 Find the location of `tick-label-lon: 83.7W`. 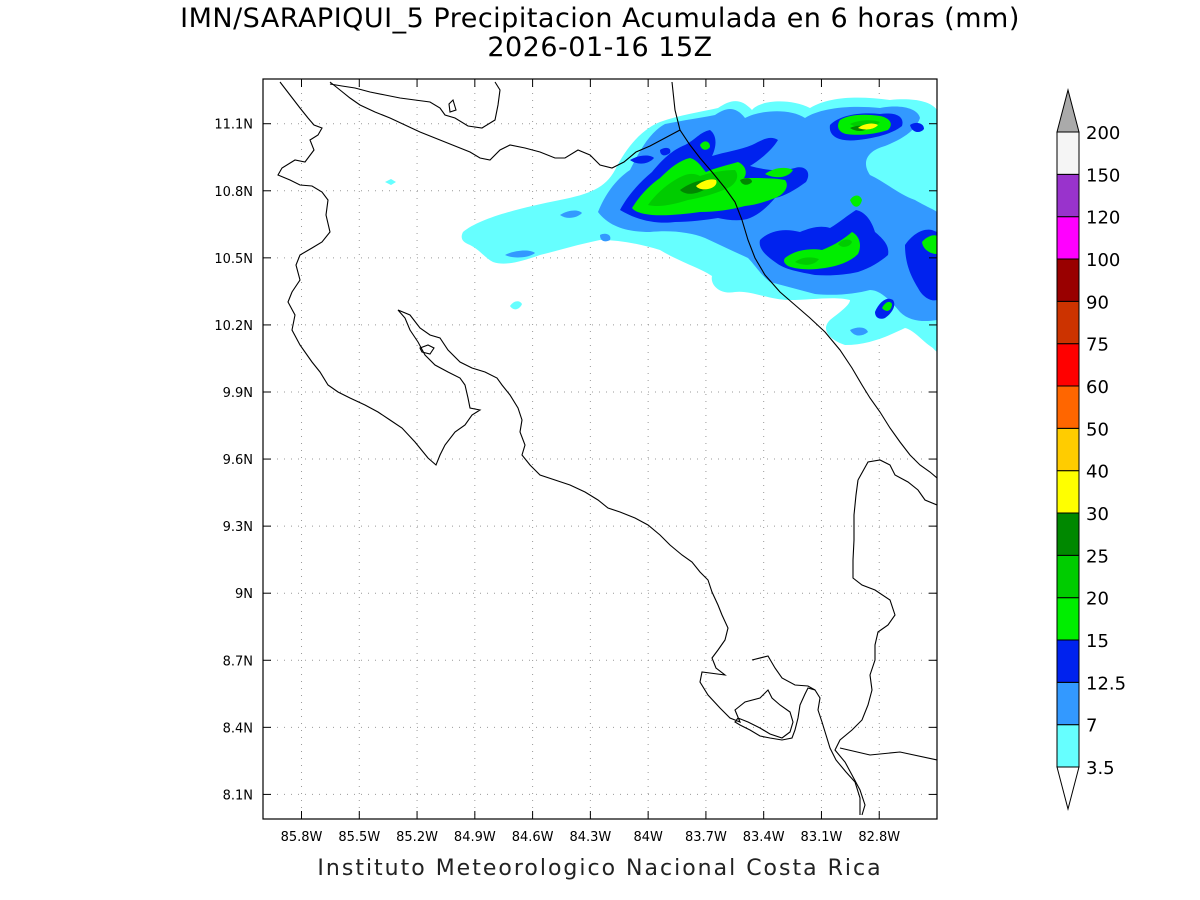

tick-label-lon: 83.7W is located at coordinates (706, 837).